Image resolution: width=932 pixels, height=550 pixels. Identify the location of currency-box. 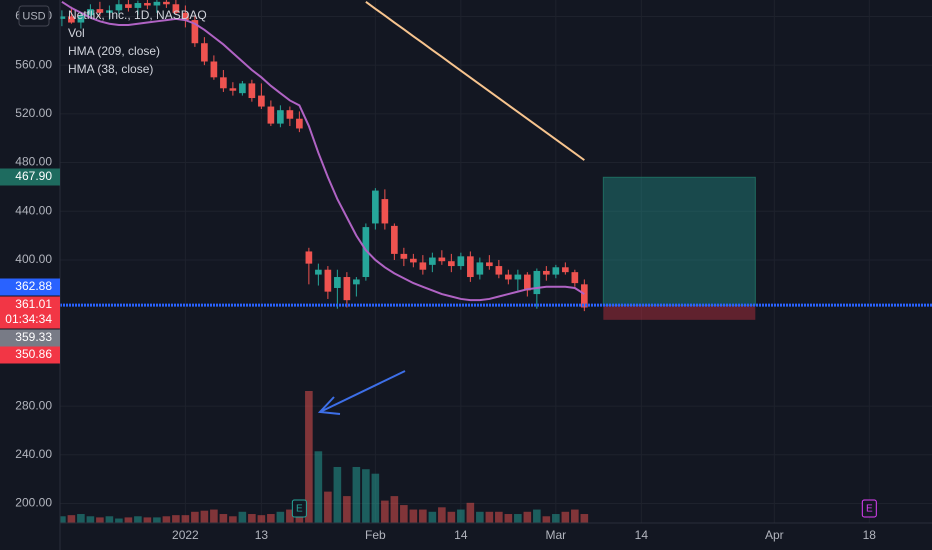
(34, 16).